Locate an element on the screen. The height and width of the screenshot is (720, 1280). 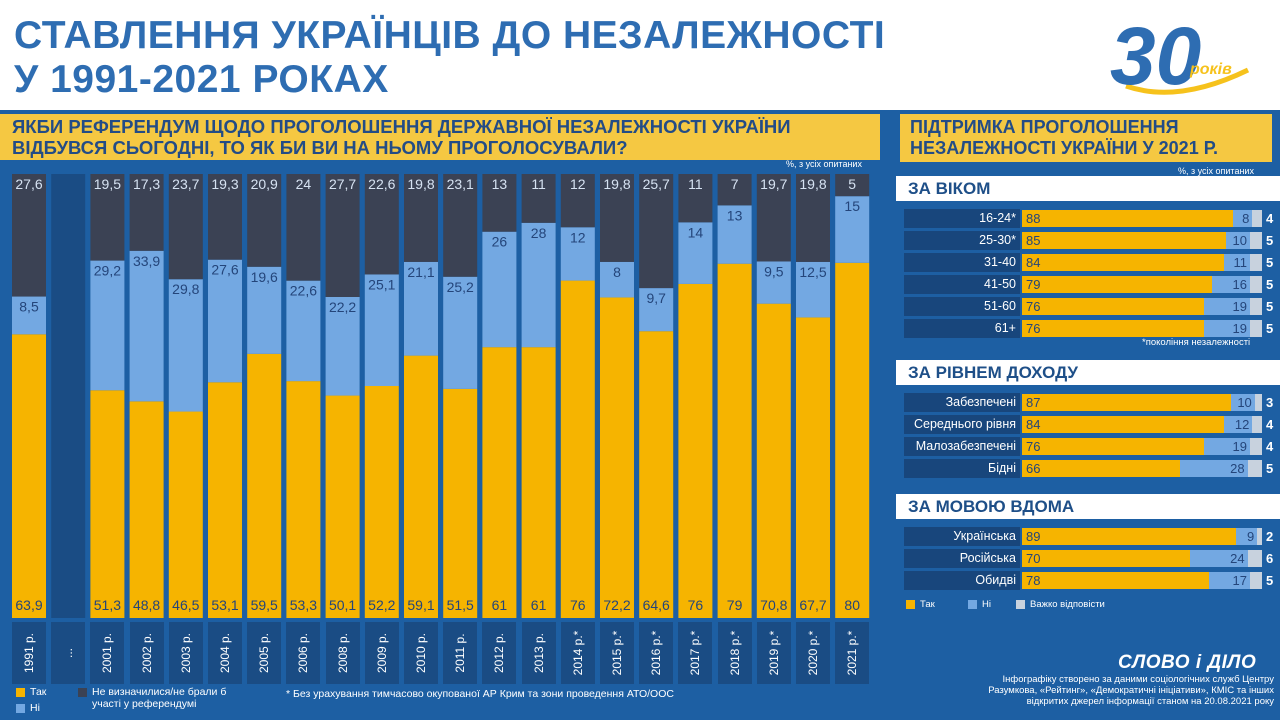
data-label: 33,9 is located at coordinates (146, 261).